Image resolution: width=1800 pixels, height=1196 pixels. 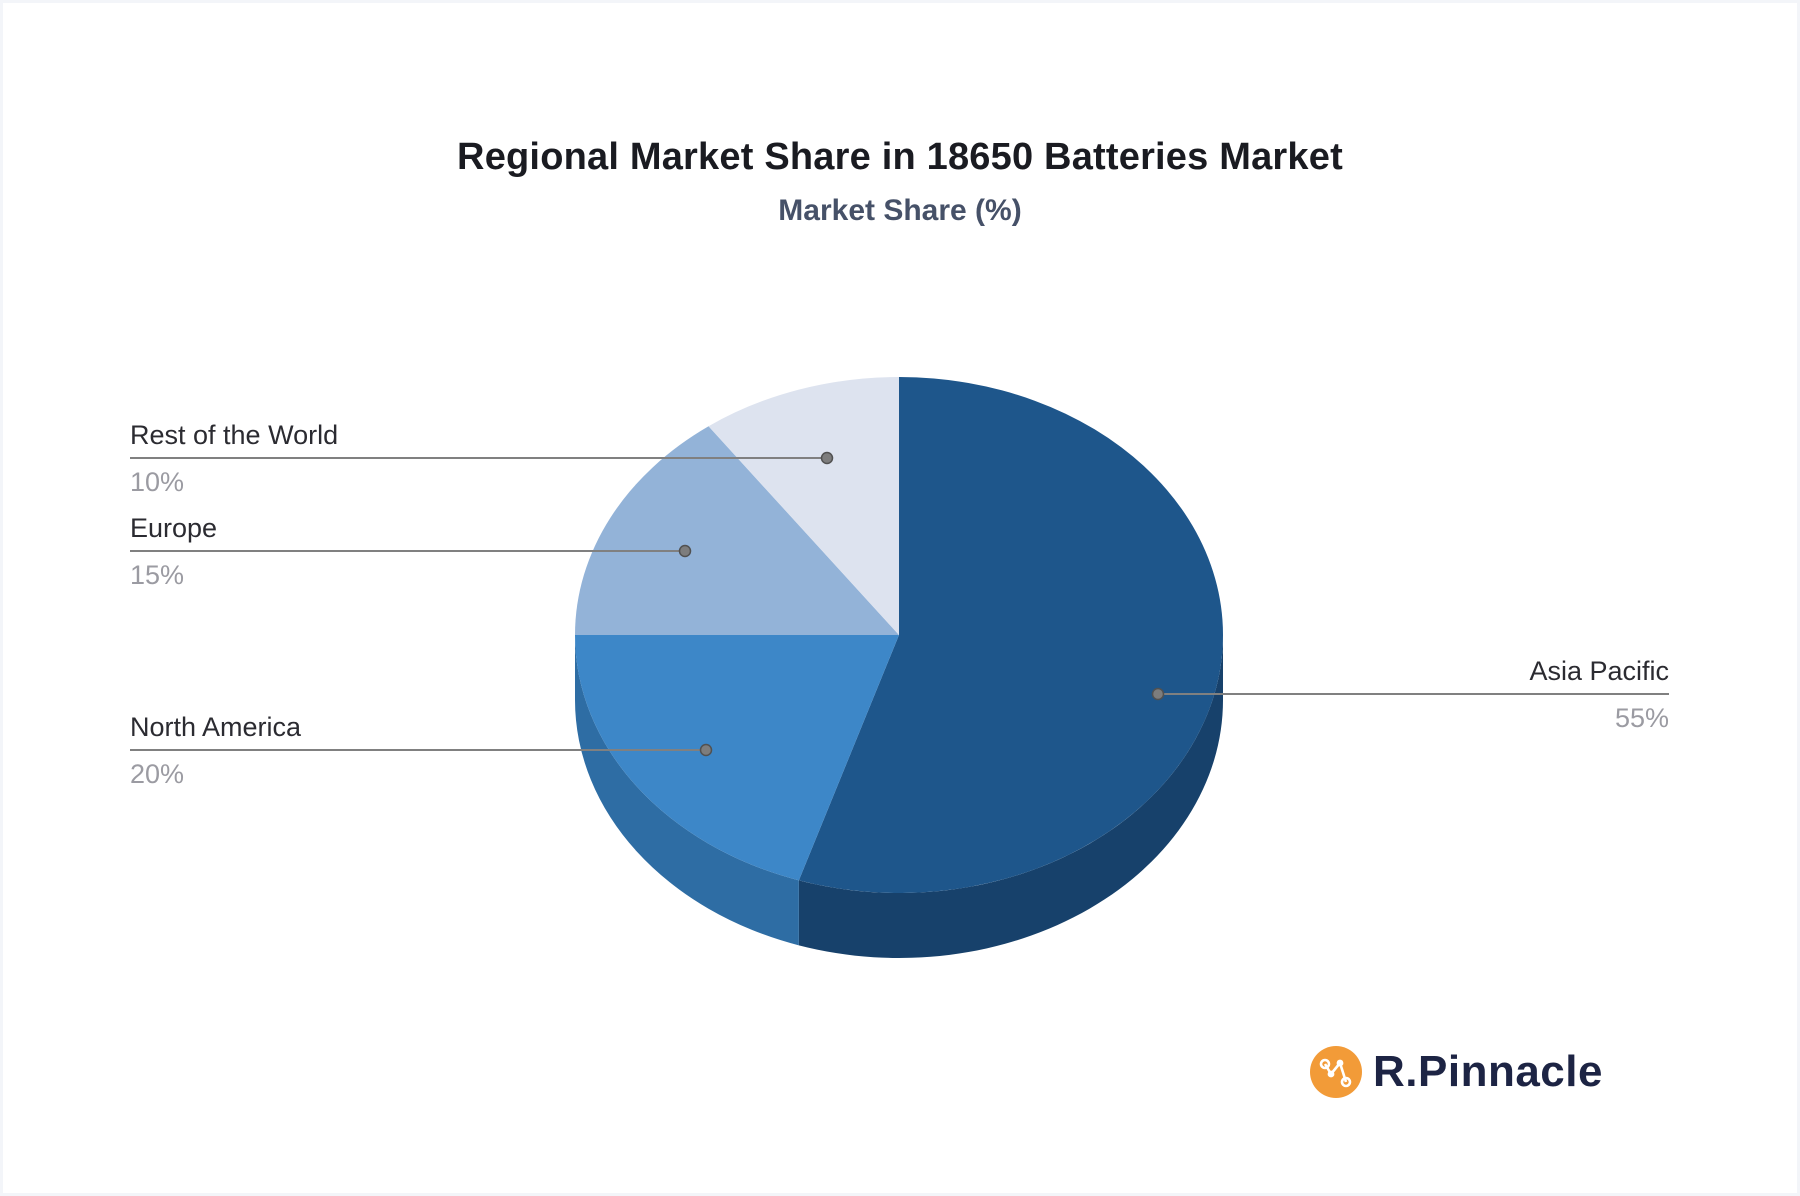 I want to click on leader-dot-rest-of-the-world, so click(x=827, y=458).